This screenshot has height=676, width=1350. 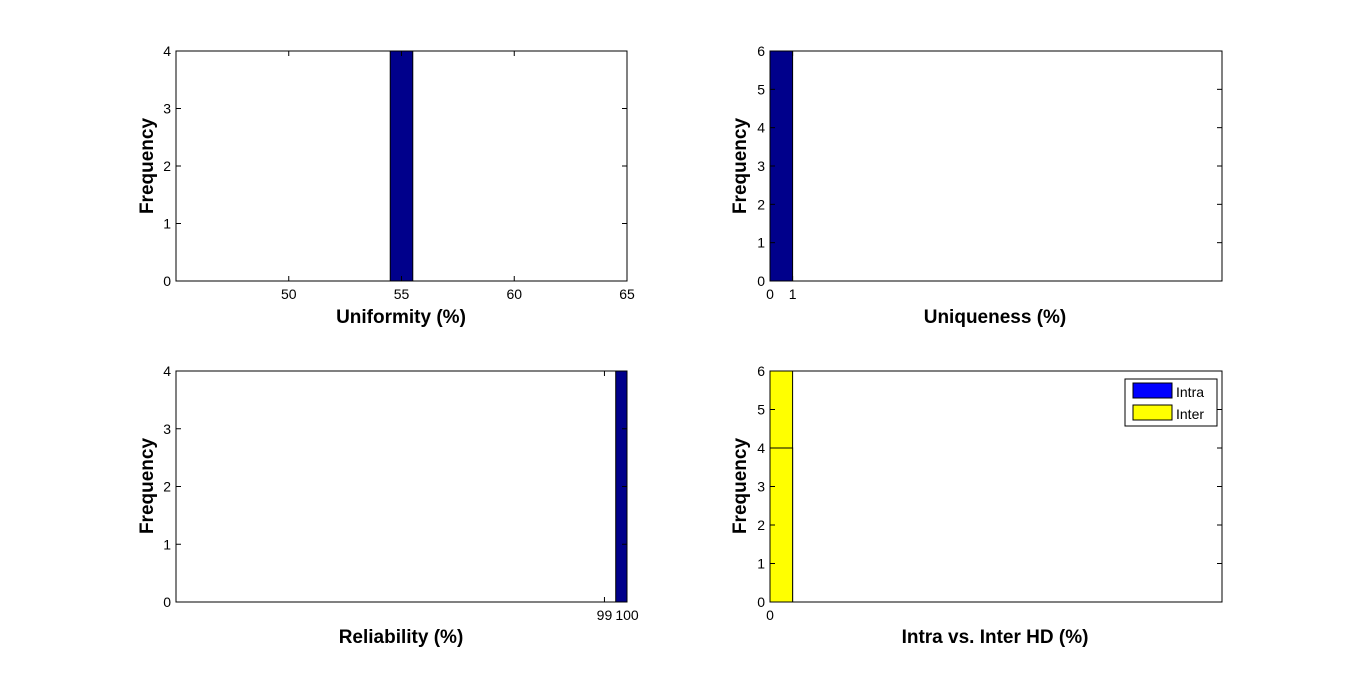 I want to click on x-axis-label: Uniformity (%), so click(x=401, y=317).